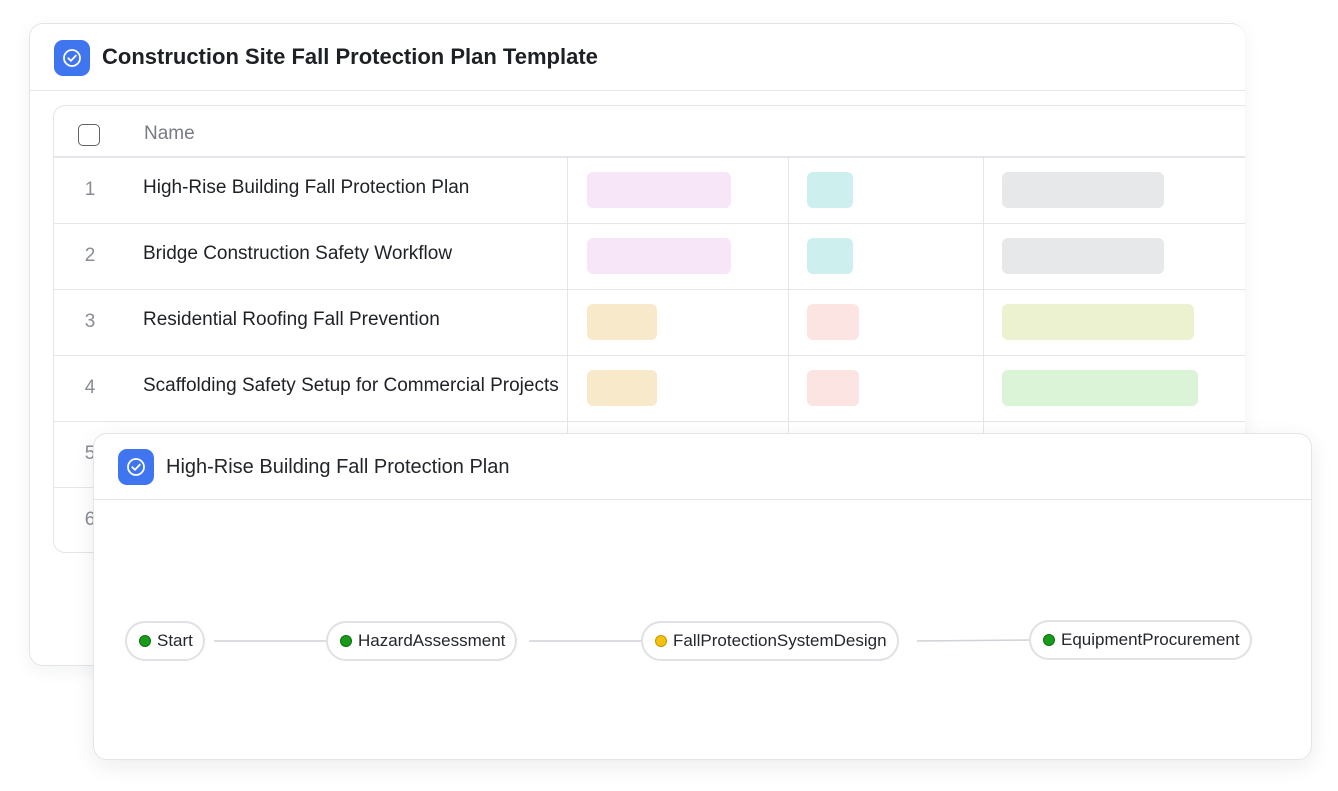  I want to click on workflow-node-start: Start, so click(165, 641).